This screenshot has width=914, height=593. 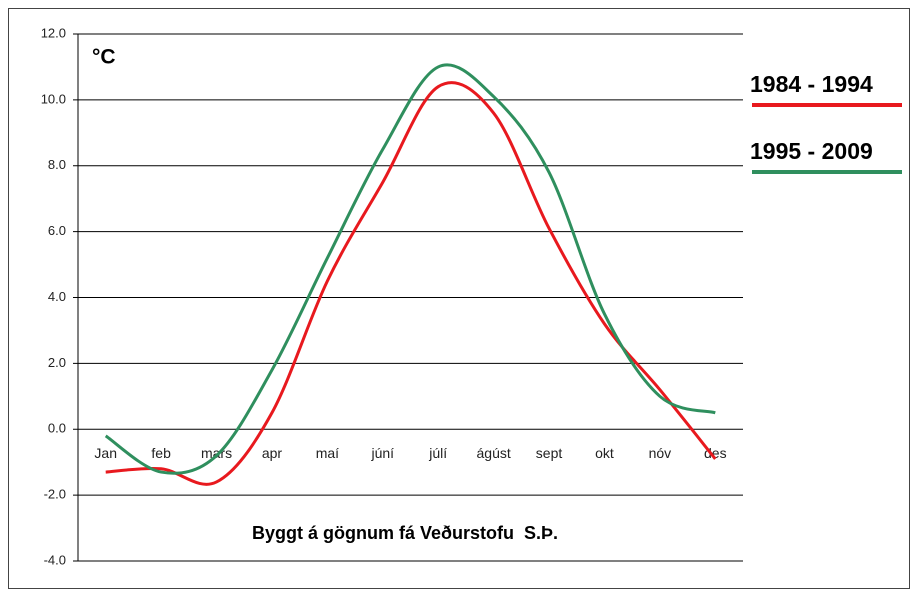 What do you see at coordinates (383, 453) in the screenshot?
I see `x-tick-label: júní` at bounding box center [383, 453].